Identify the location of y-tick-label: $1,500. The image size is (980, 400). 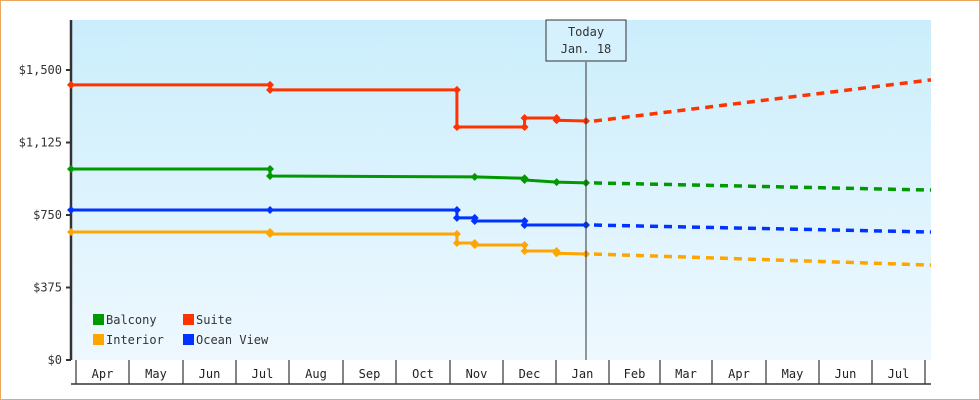
(40, 70).